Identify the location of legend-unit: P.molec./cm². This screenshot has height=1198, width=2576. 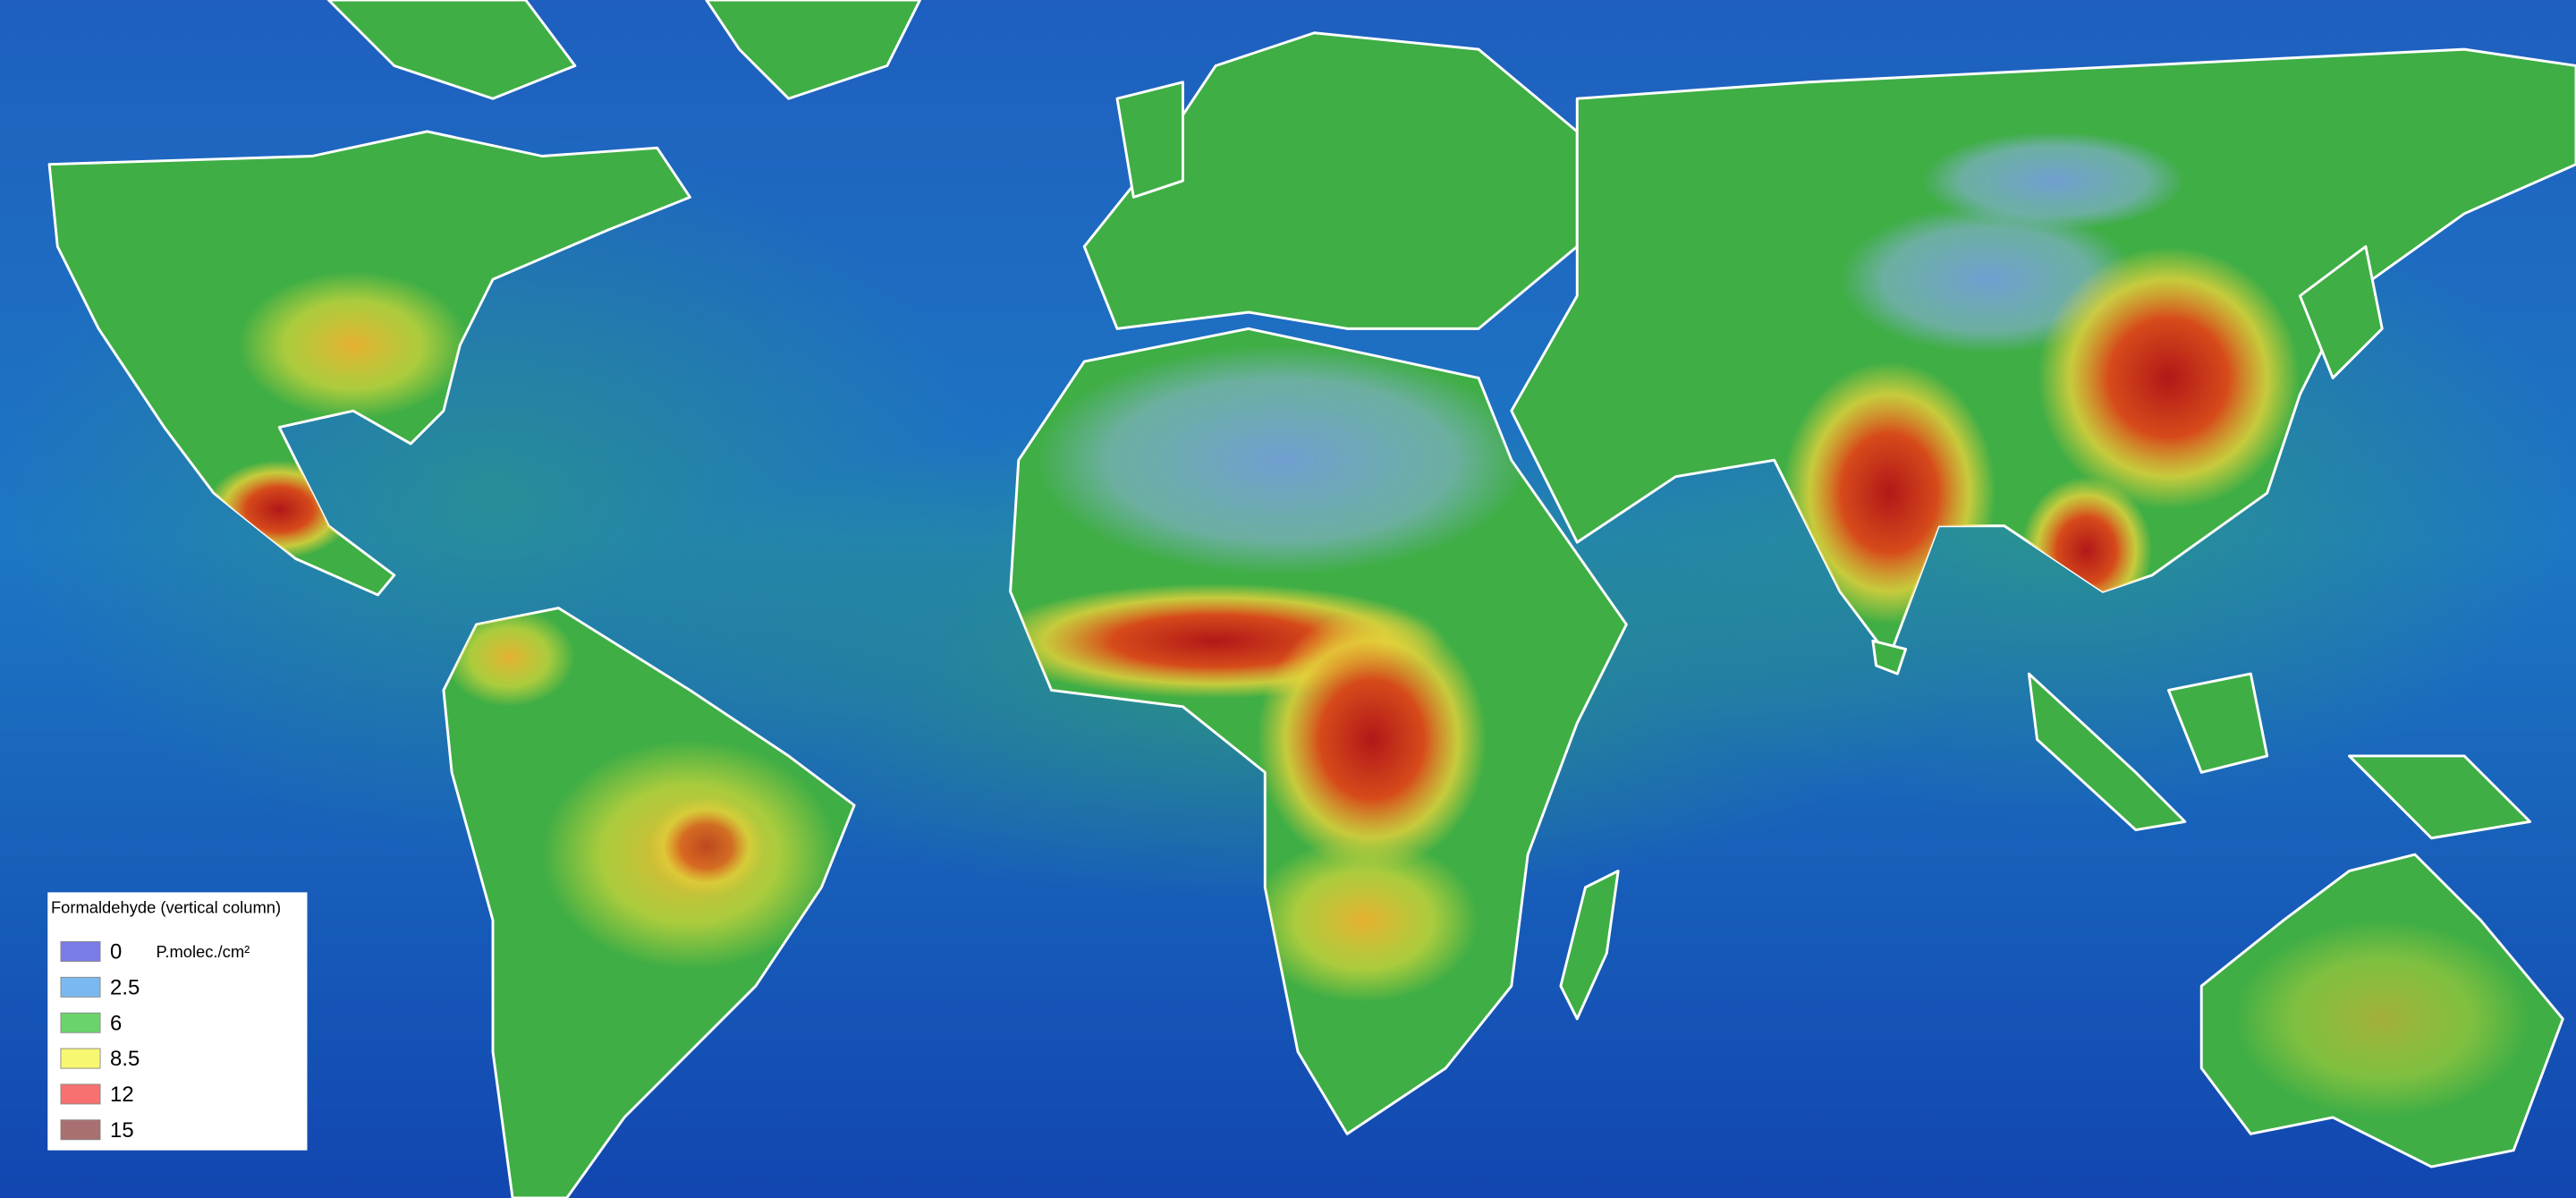
(203, 951).